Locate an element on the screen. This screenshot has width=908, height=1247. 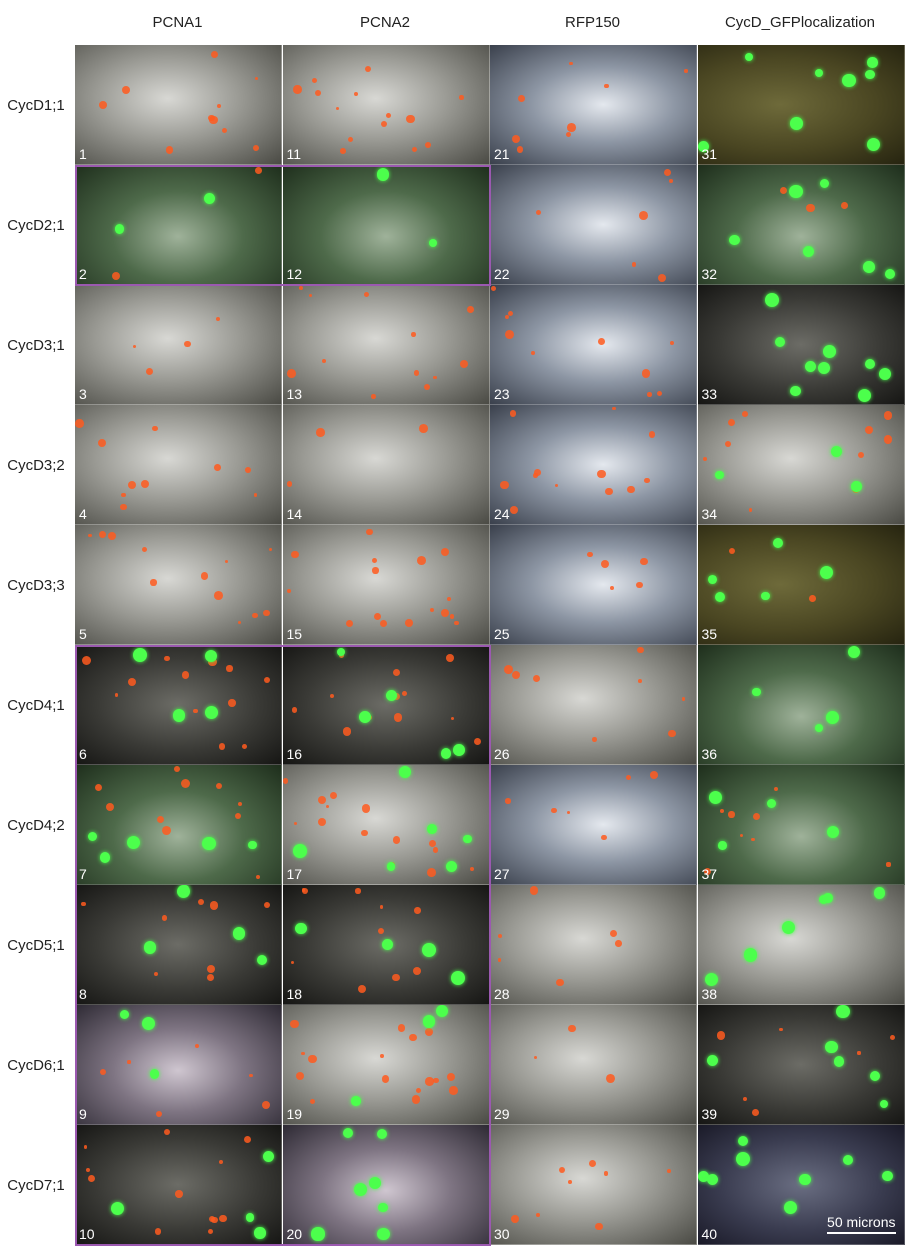
micrograph-panel: 33 is located at coordinates (801, 345).